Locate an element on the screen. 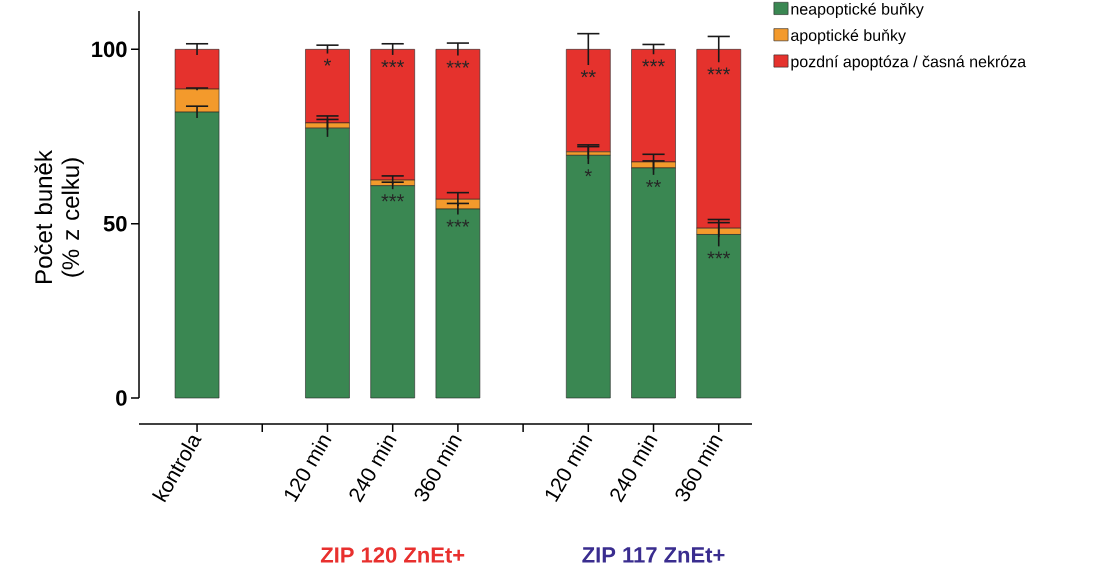 The width and height of the screenshot is (1105, 567). text: ZIP 117 ZnEt+ is located at coordinates (653, 555).